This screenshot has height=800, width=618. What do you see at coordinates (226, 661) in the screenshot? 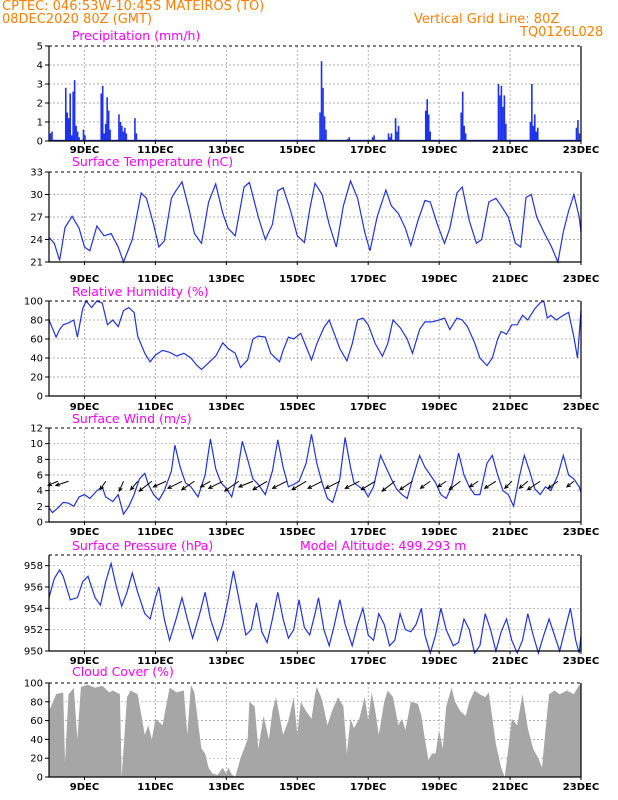
I see `x-tick-label: 13DEC` at bounding box center [226, 661].